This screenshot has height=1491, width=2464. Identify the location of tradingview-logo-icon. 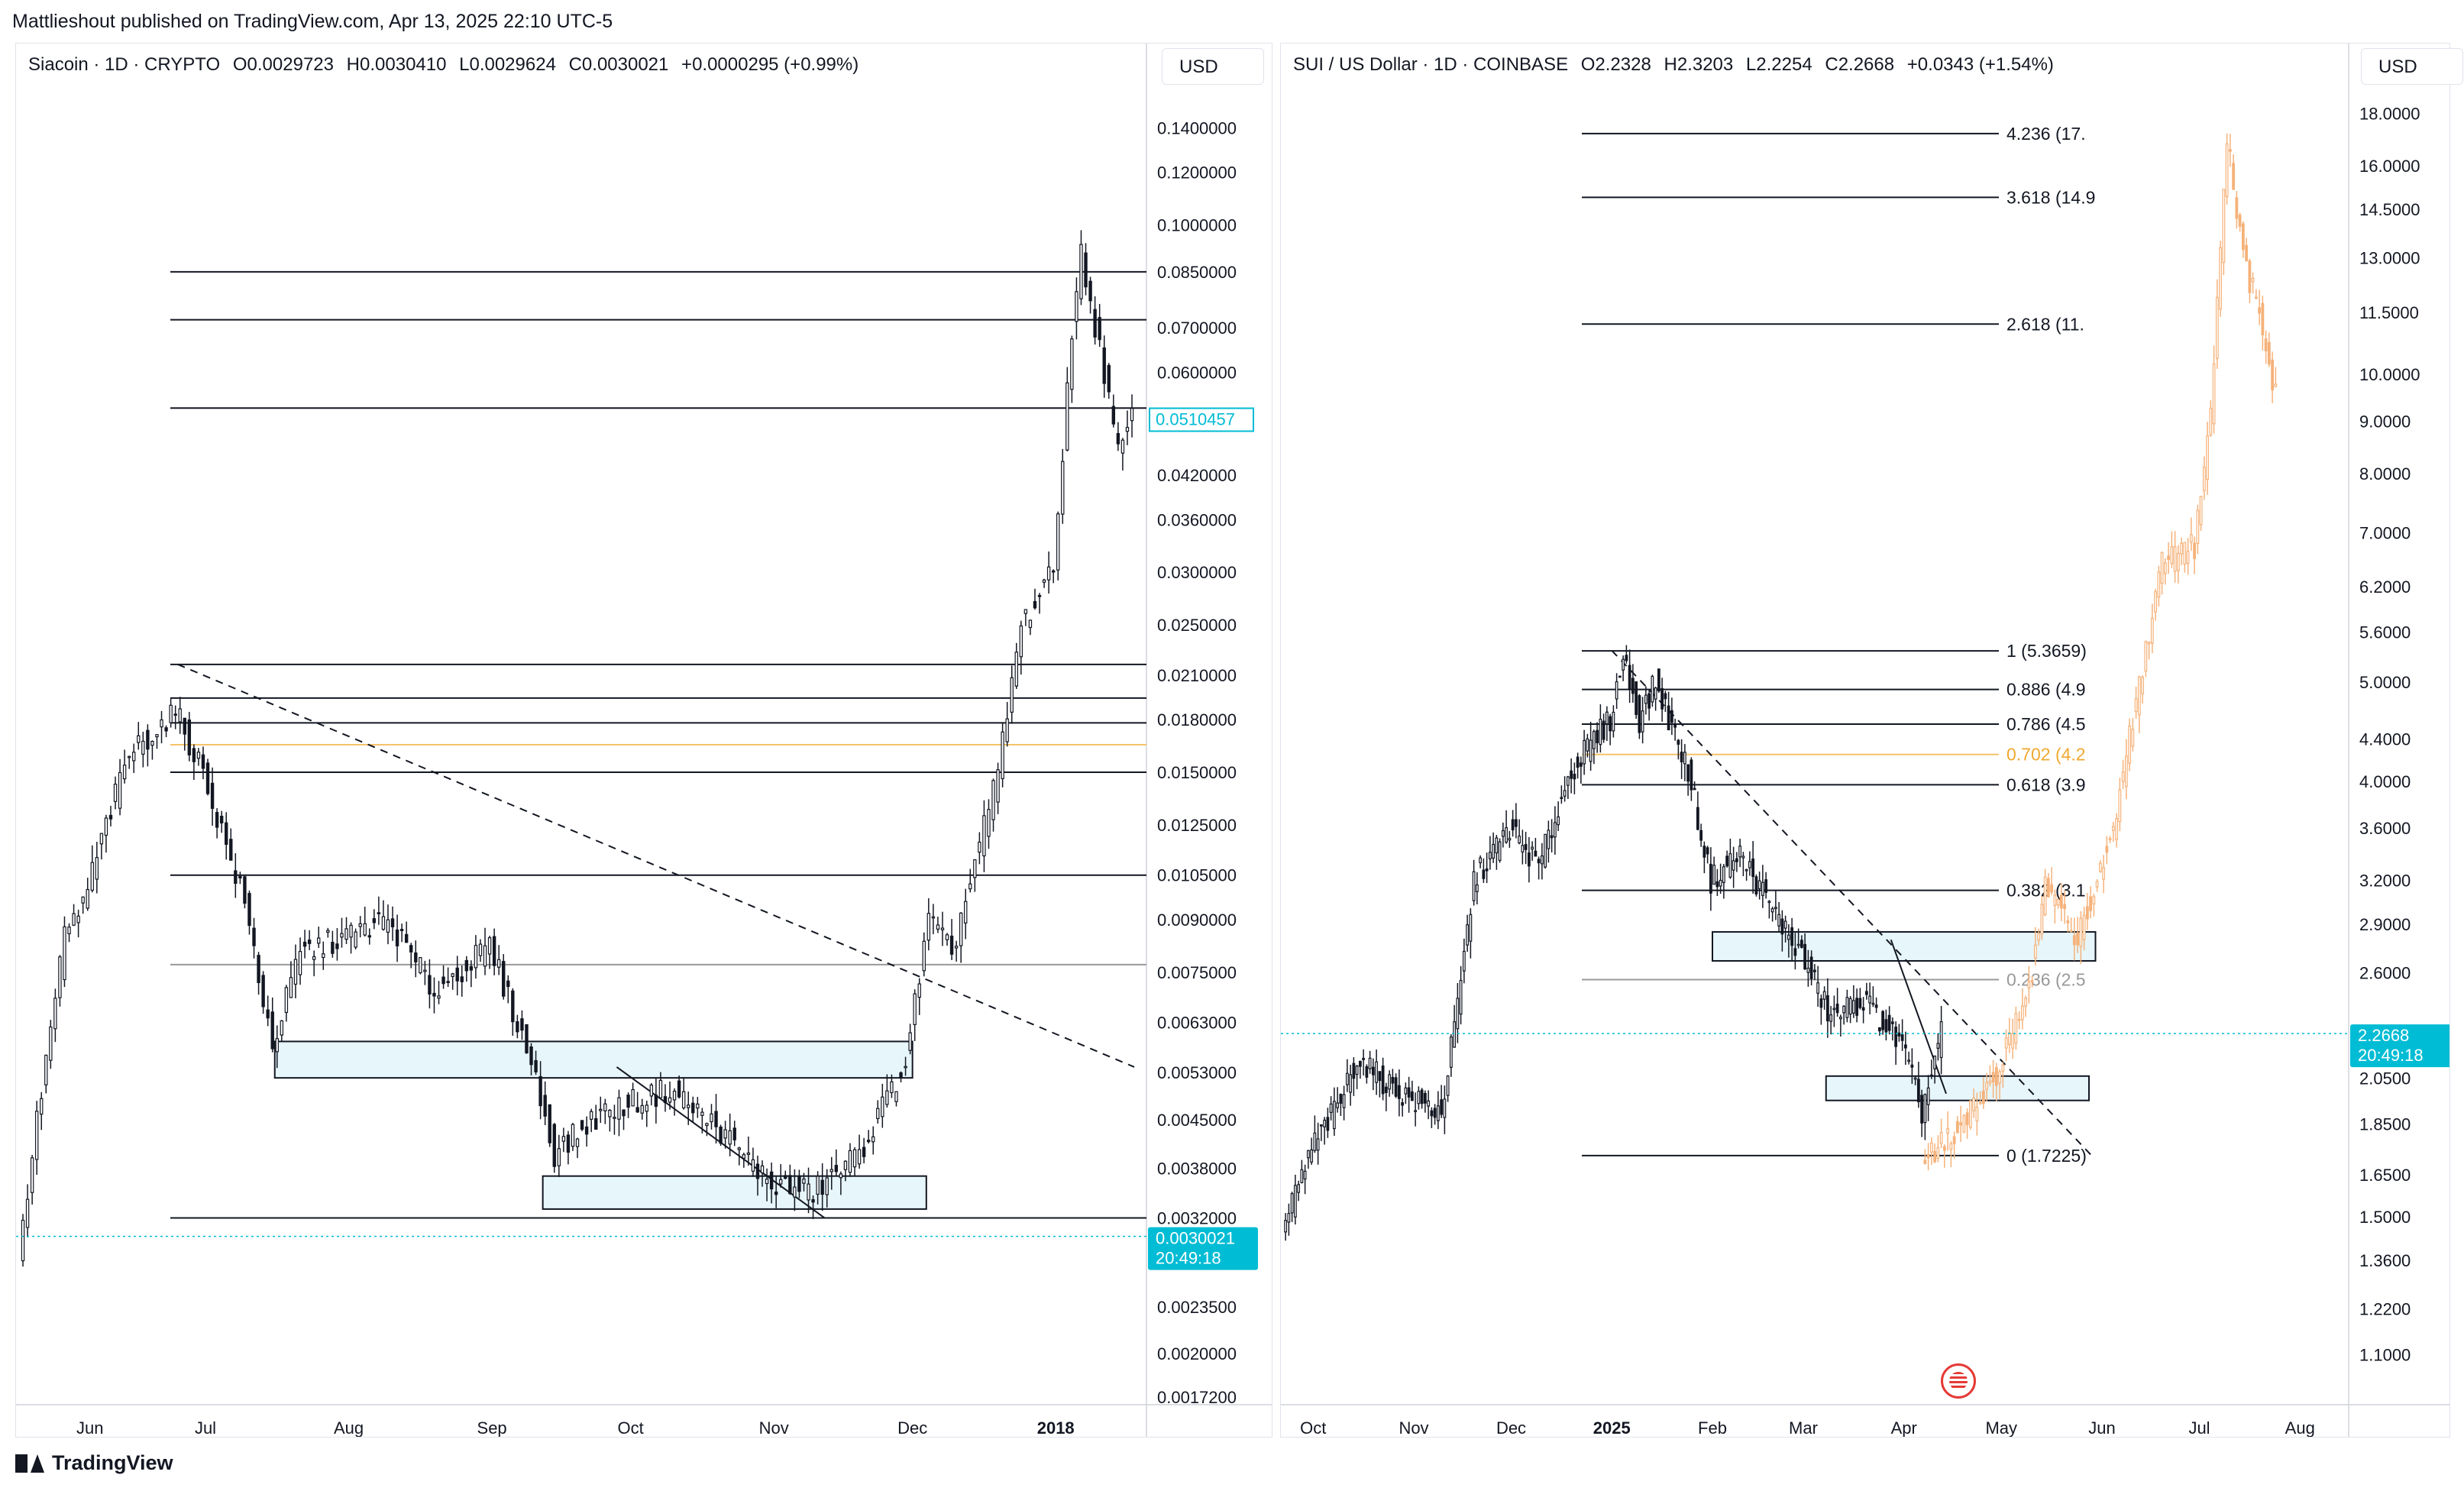
(30, 1463).